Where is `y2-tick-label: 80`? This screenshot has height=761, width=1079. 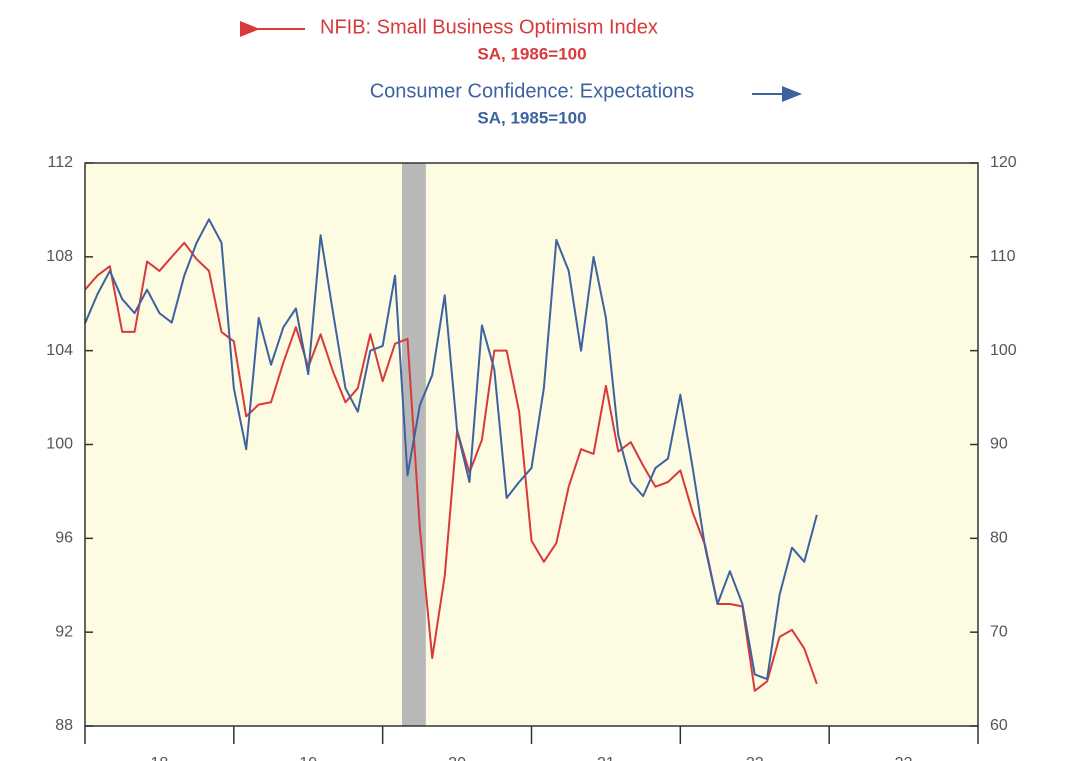 y2-tick-label: 80 is located at coordinates (999, 538).